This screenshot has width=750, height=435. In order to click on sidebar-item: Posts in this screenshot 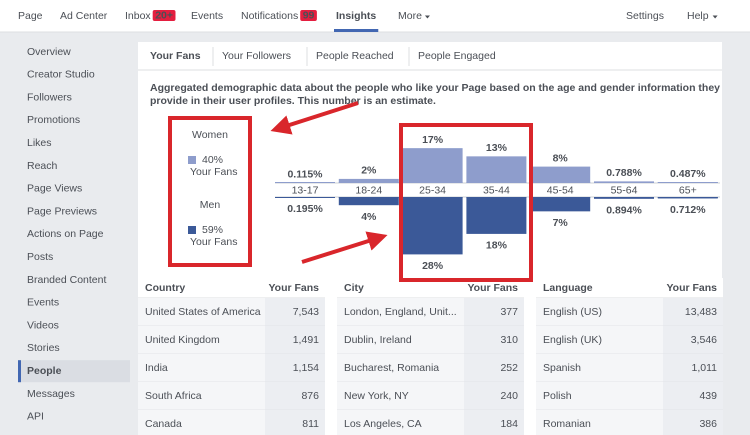, I will do `click(40, 257)`.